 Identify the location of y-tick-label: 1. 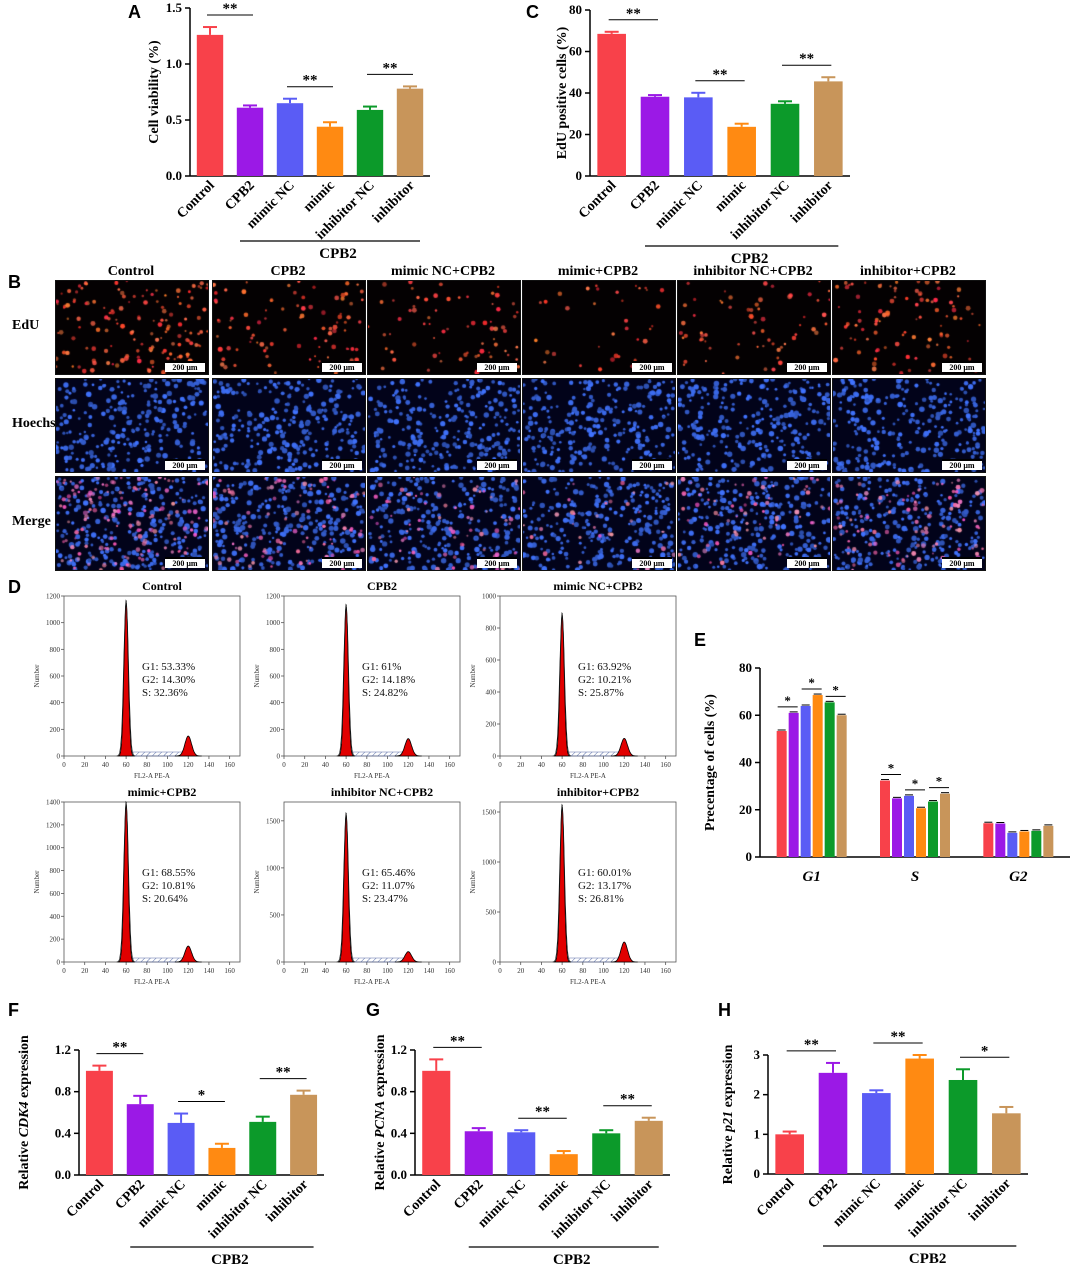
(757, 1133).